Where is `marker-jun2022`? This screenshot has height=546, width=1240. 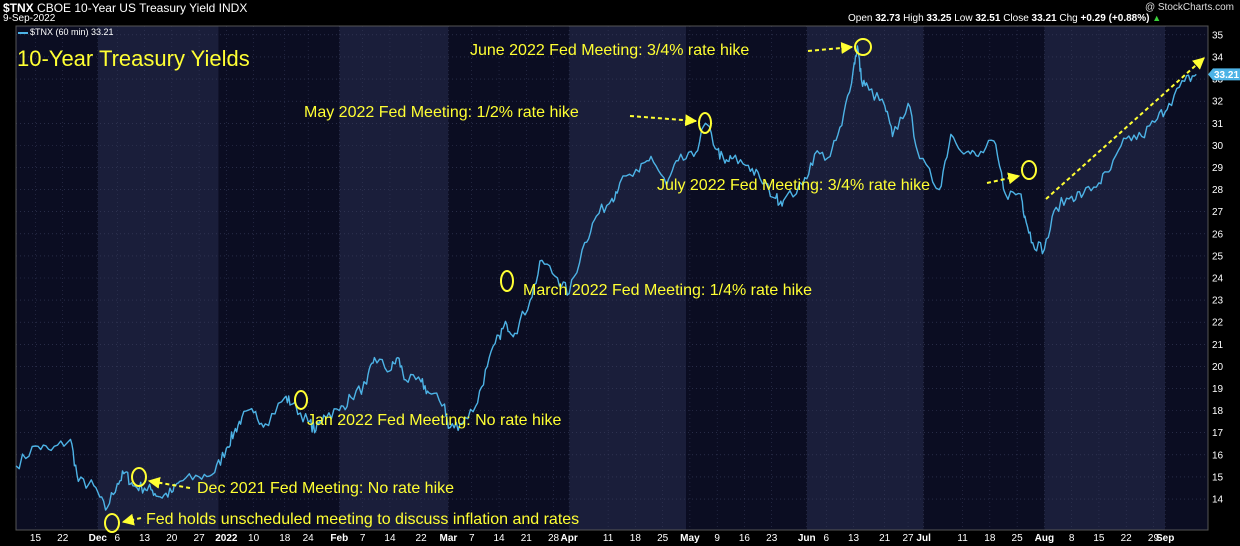 marker-jun2022 is located at coordinates (863, 47).